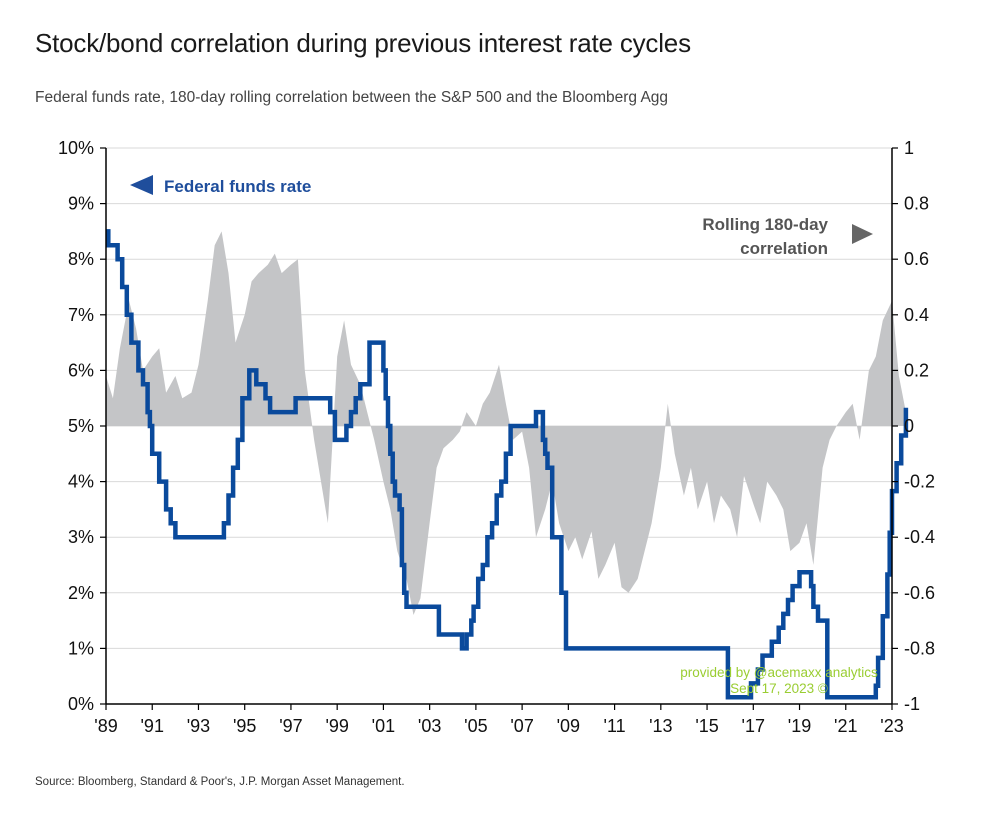  I want to click on right-tick-label: 1, so click(909, 148).